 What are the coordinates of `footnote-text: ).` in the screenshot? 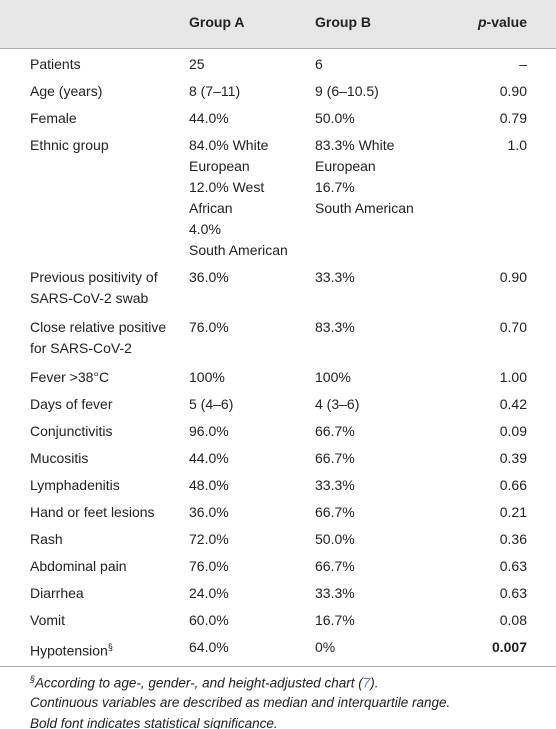 It's located at (374, 683).